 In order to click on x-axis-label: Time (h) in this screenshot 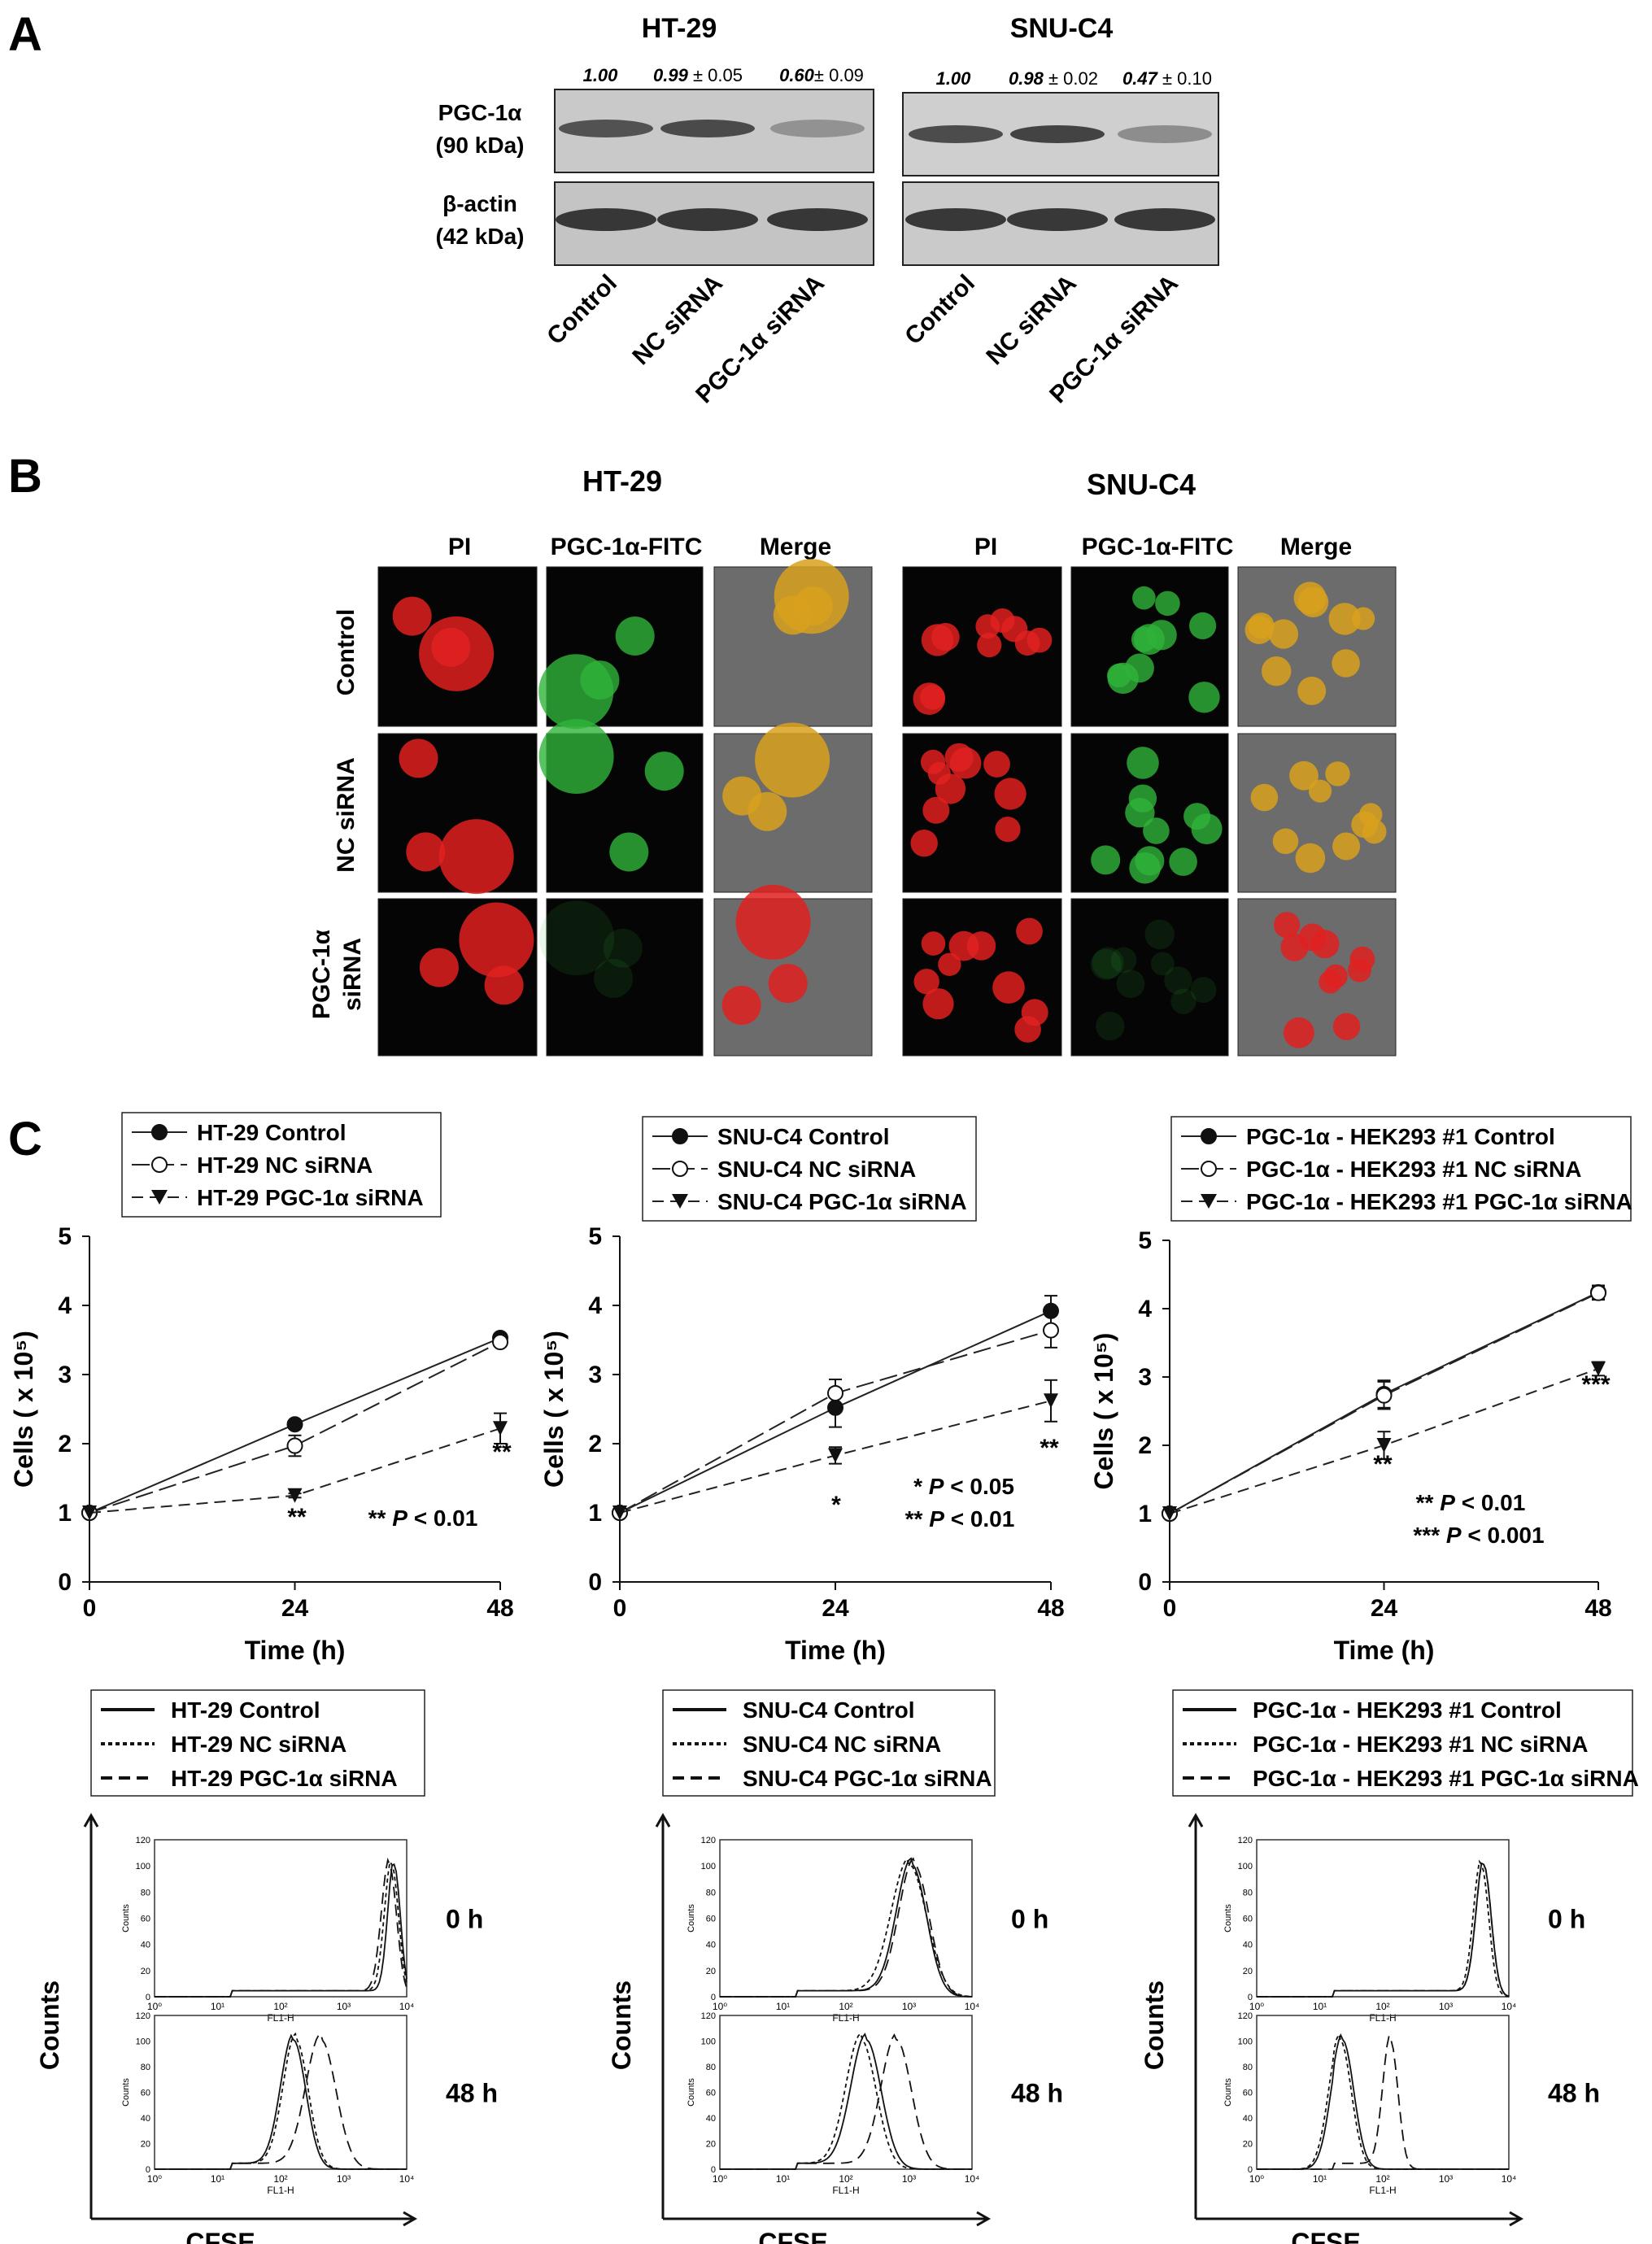, I will do `click(835, 1650)`.